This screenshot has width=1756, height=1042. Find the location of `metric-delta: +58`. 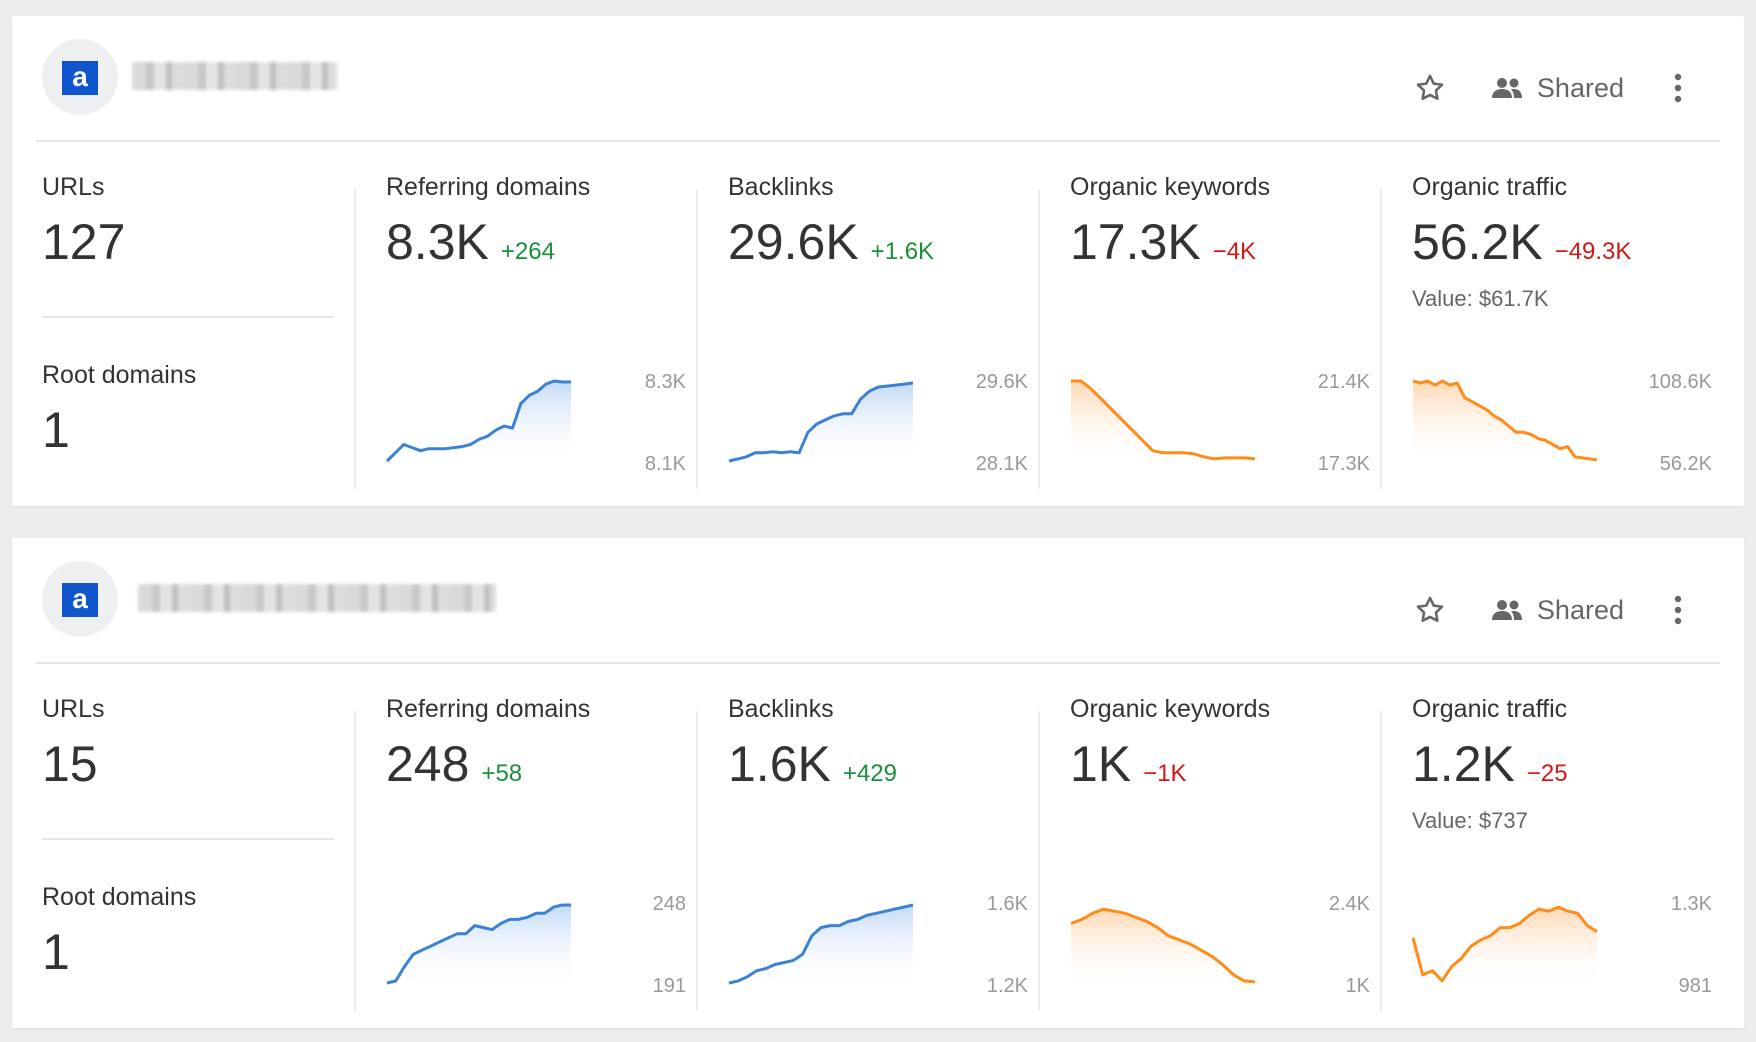

metric-delta: +58 is located at coordinates (502, 773).